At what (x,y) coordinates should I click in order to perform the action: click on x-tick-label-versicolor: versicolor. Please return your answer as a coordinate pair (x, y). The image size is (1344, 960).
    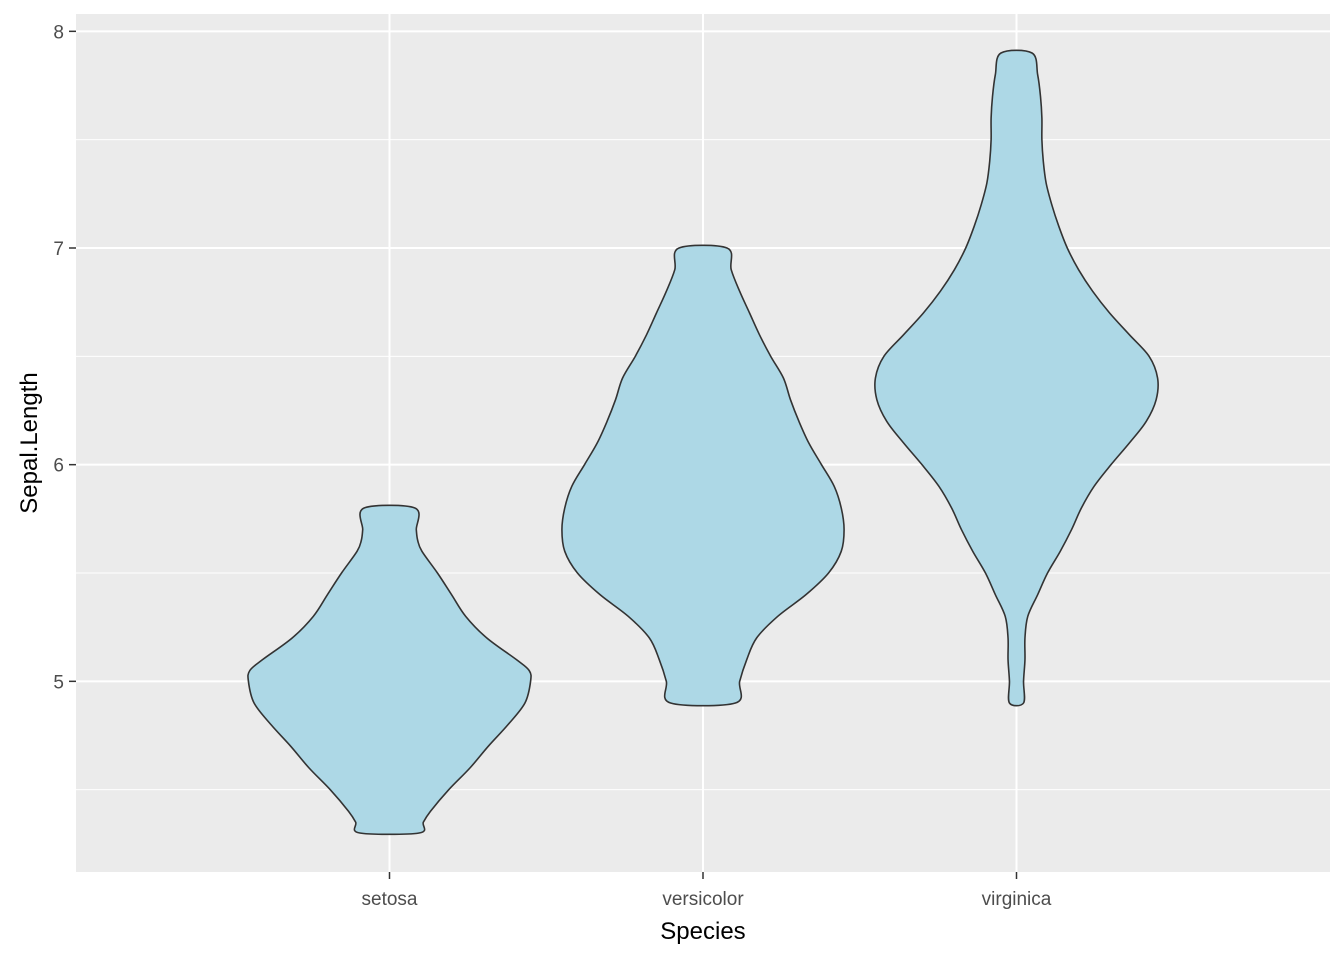
    Looking at the image, I should click on (703, 899).